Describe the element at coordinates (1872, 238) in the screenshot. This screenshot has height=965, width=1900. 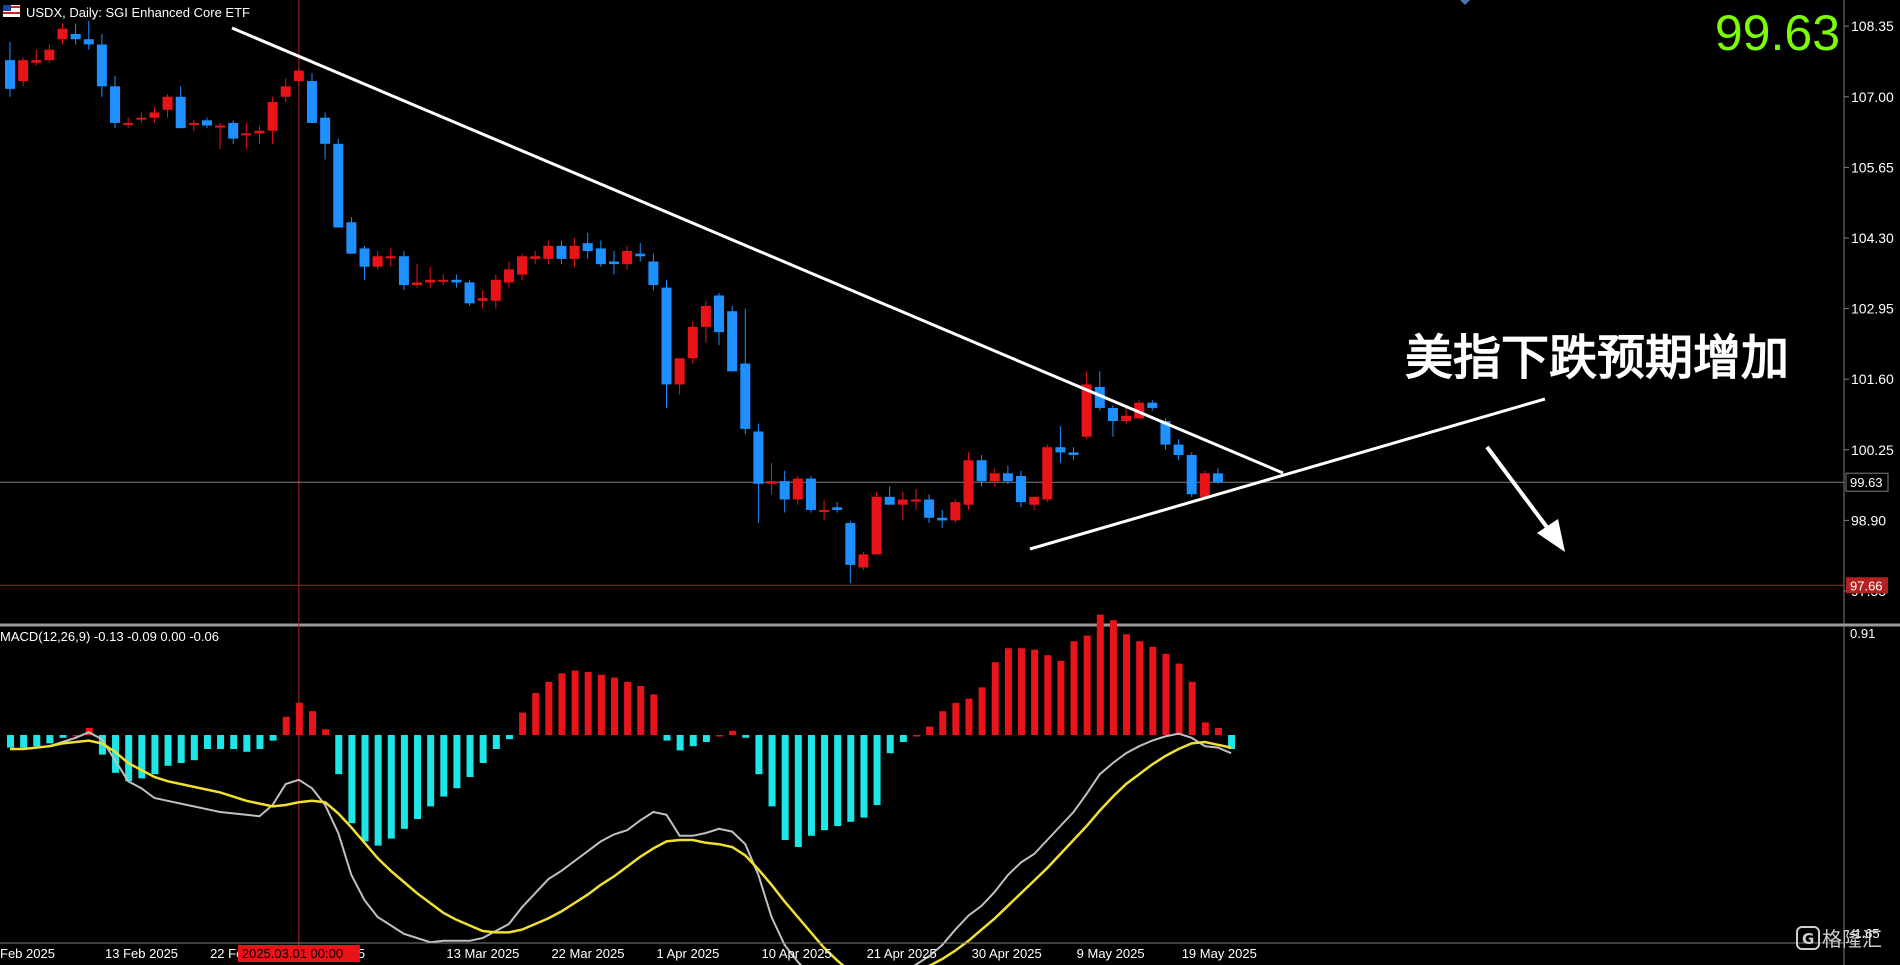
I see `price-tick-label: 104.30` at that location.